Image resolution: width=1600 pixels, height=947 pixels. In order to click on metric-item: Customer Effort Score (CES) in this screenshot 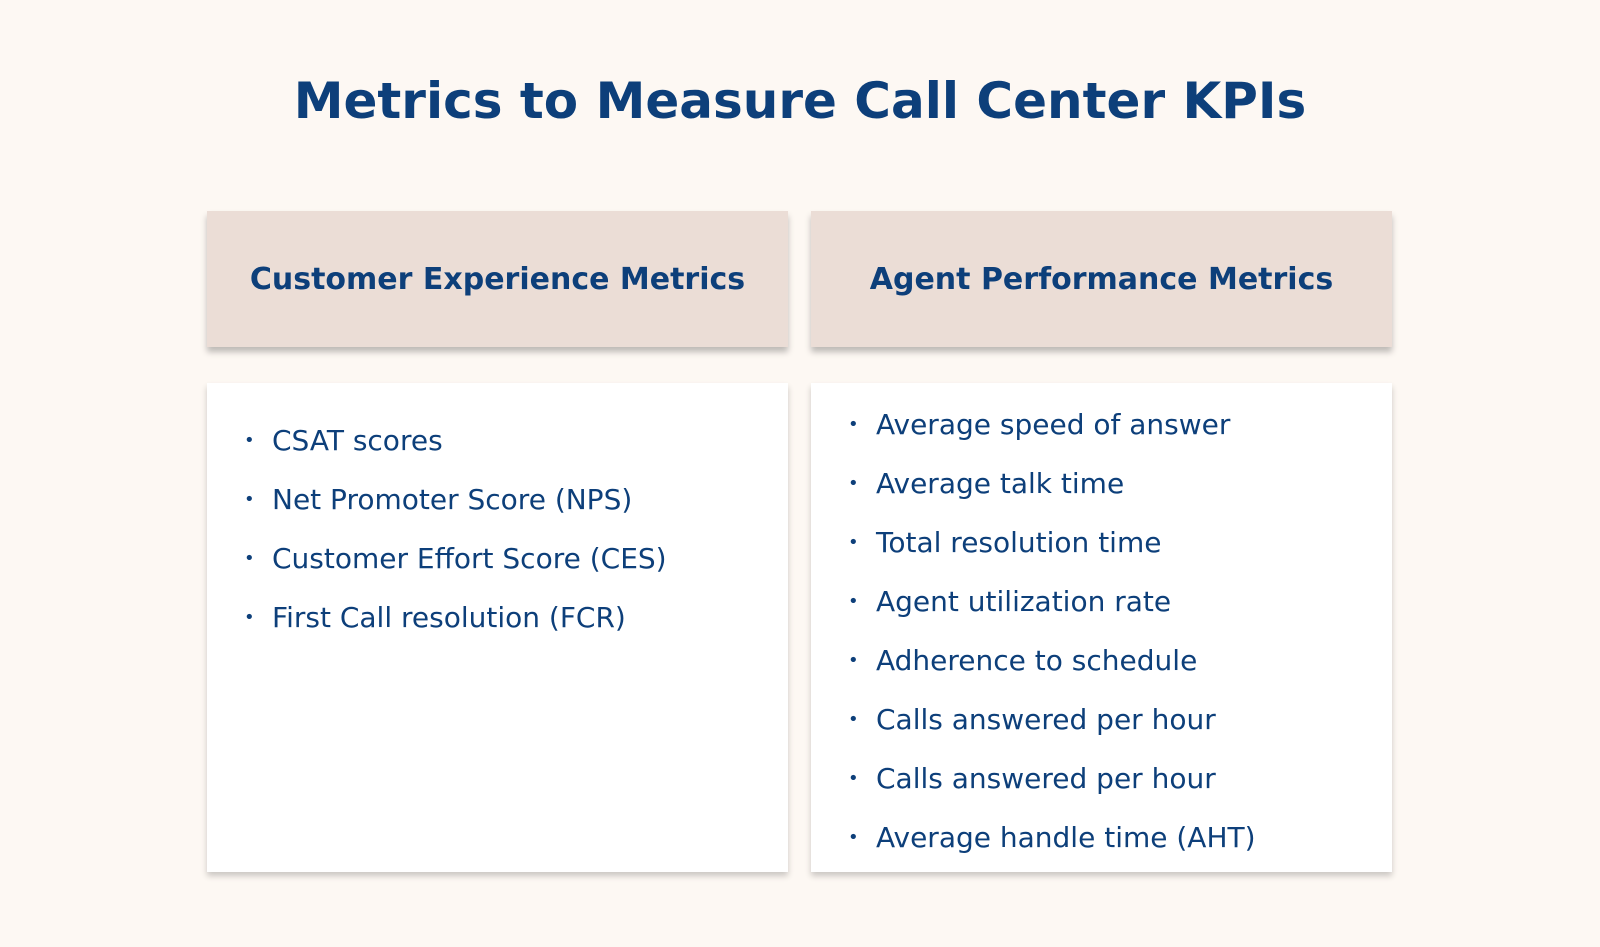, I will do `click(516, 558)`.